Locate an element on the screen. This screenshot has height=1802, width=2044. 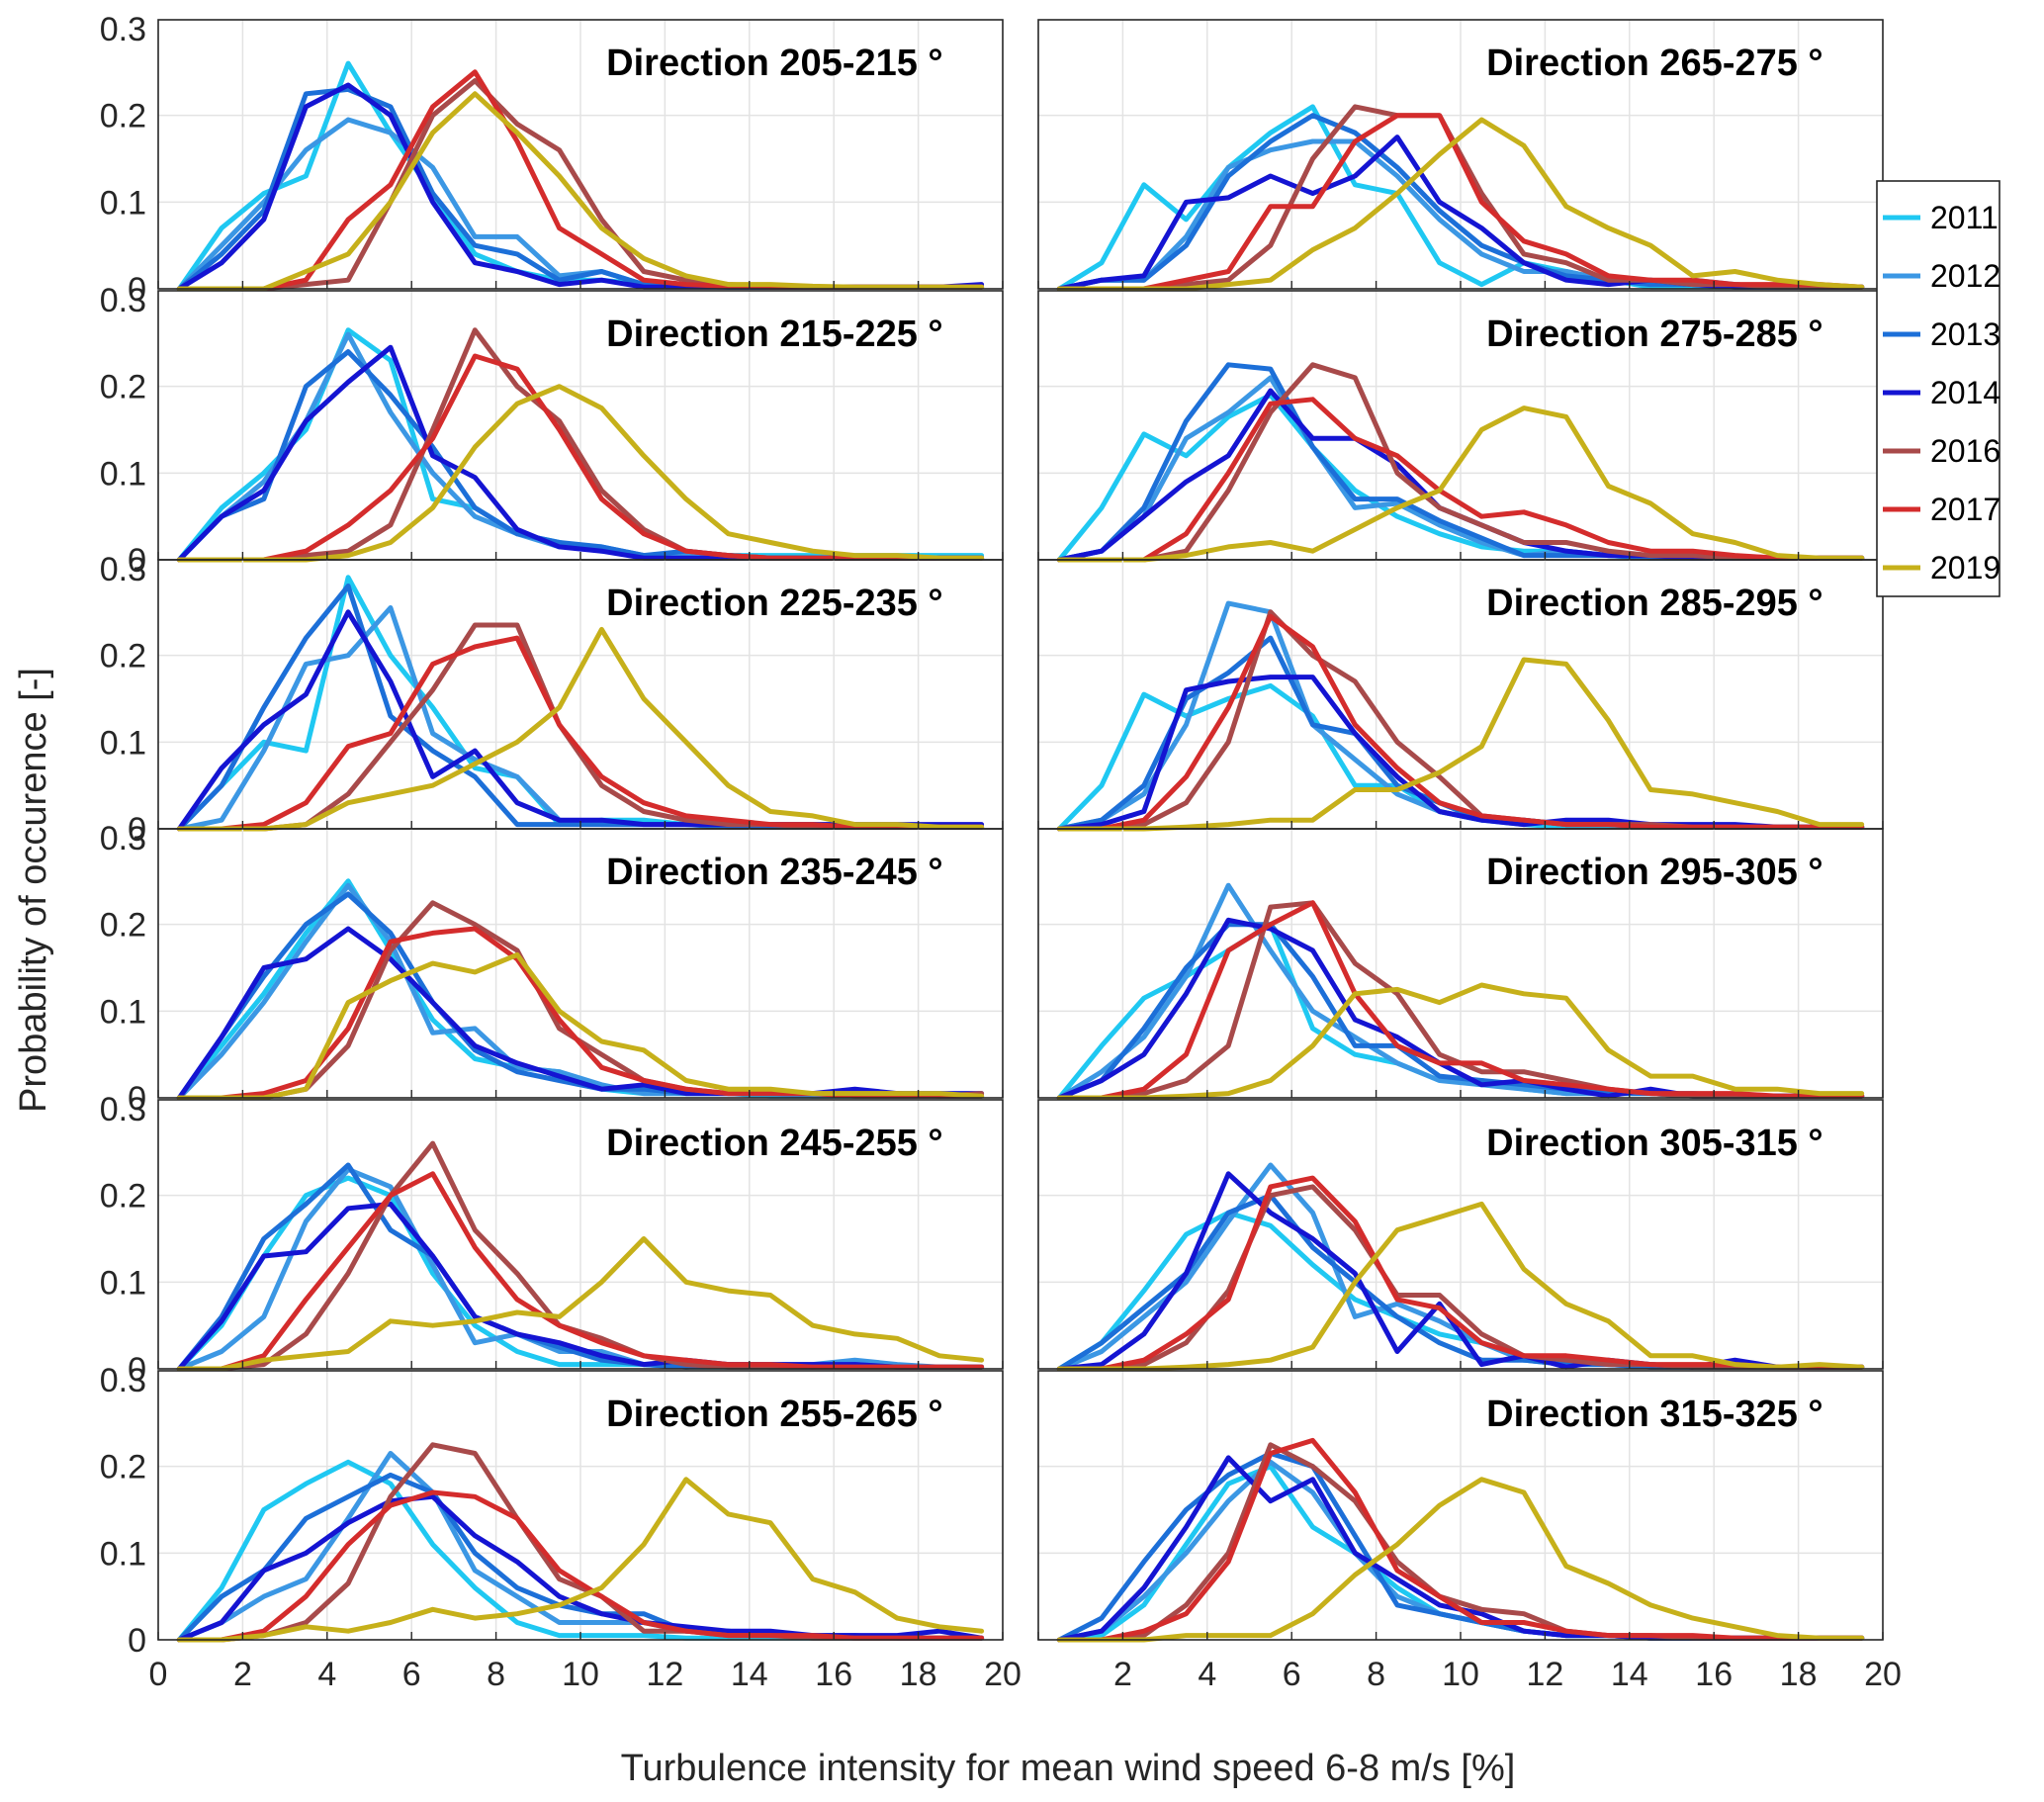
panel-title: Direction 255-265 ° is located at coordinates (774, 1414).